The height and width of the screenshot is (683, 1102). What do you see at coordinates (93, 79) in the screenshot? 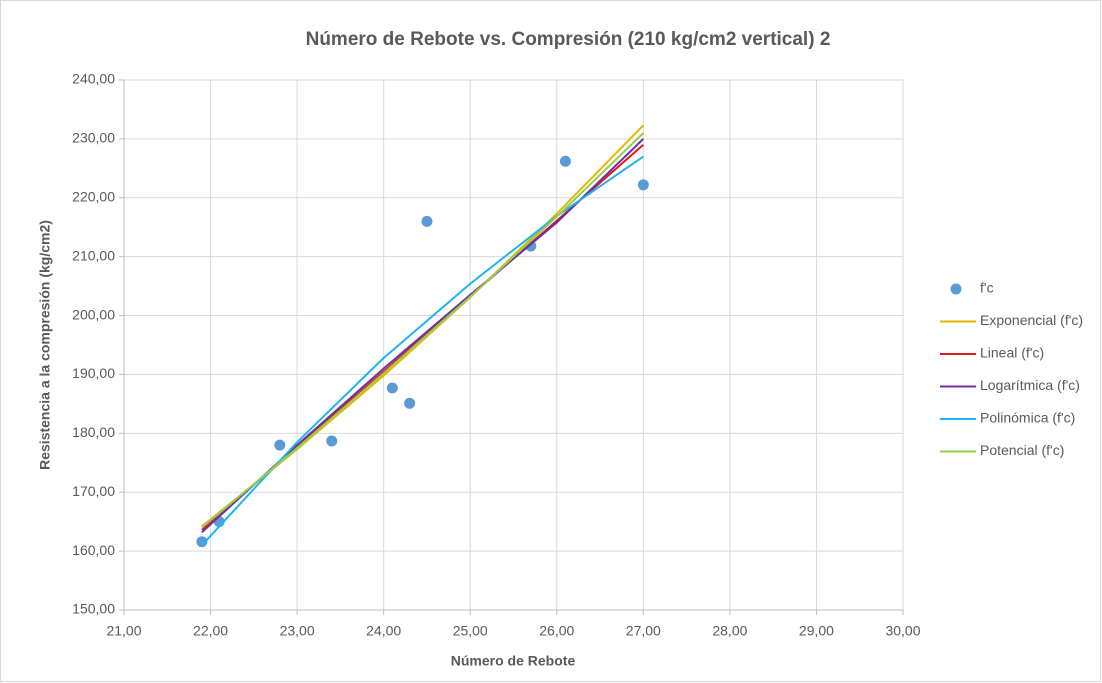
I see `y-tick-label: 240,00` at bounding box center [93, 79].